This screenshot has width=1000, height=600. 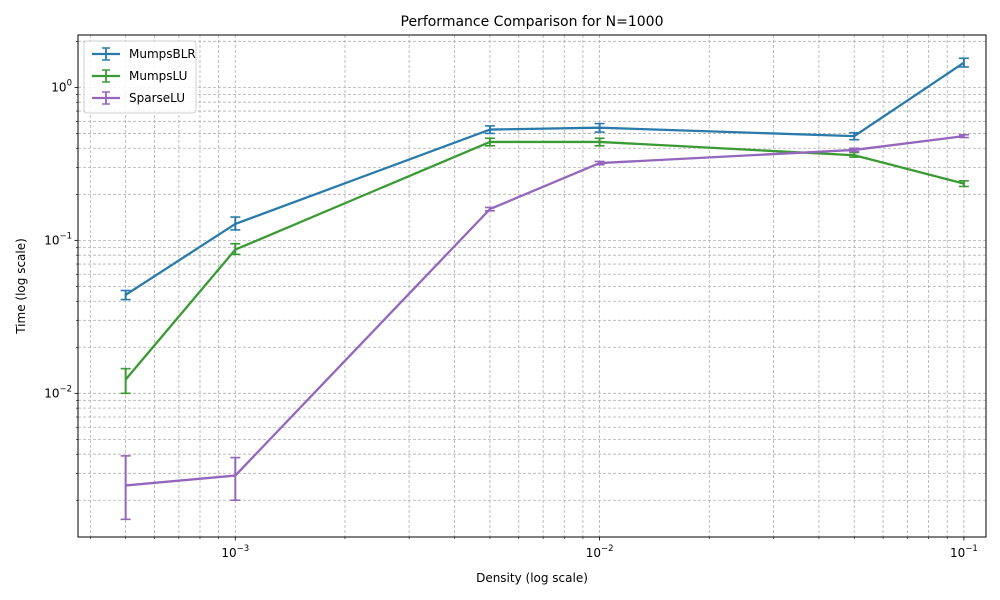 What do you see at coordinates (21, 286) in the screenshot?
I see `y-axis-label: Time (log scale)` at bounding box center [21, 286].